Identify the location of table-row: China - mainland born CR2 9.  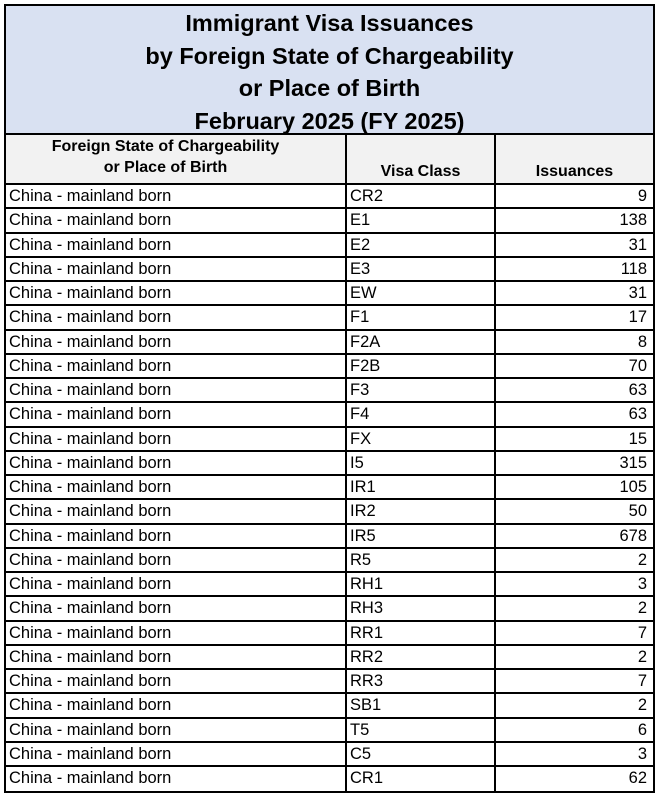
(329, 197).